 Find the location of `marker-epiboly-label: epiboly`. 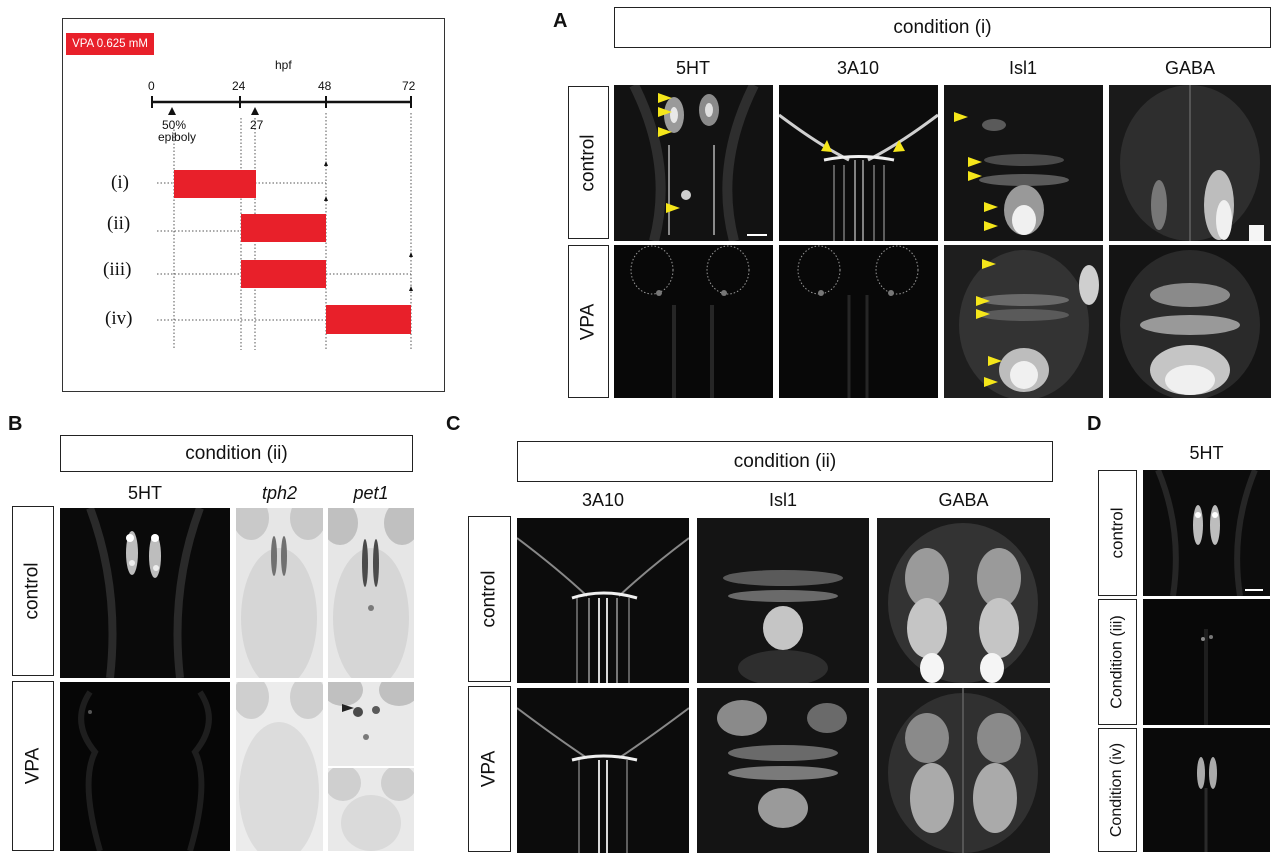

marker-epiboly-label: epiboly is located at coordinates (177, 137).